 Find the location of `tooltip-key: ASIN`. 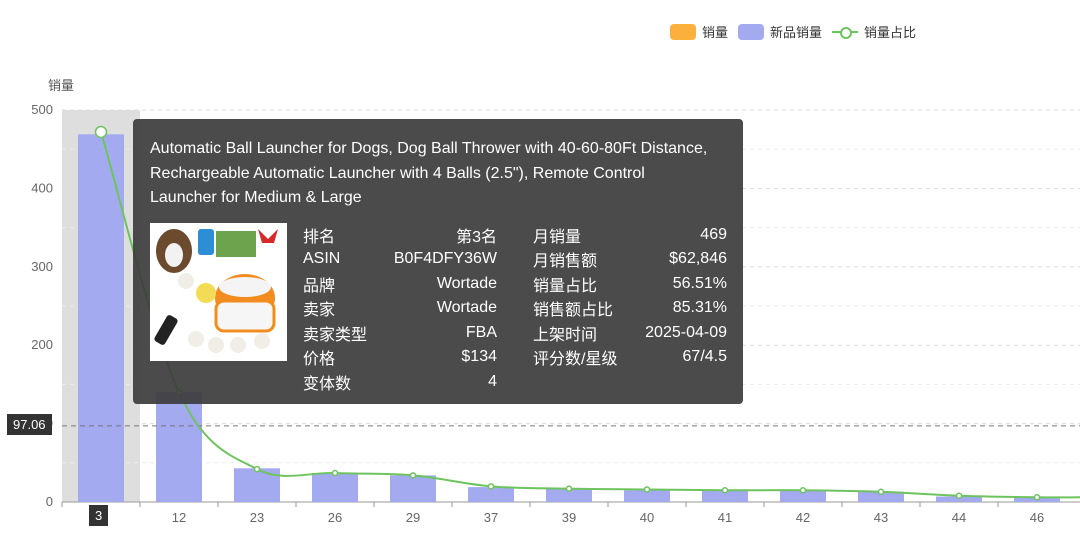

tooltip-key: ASIN is located at coordinates (322, 259).